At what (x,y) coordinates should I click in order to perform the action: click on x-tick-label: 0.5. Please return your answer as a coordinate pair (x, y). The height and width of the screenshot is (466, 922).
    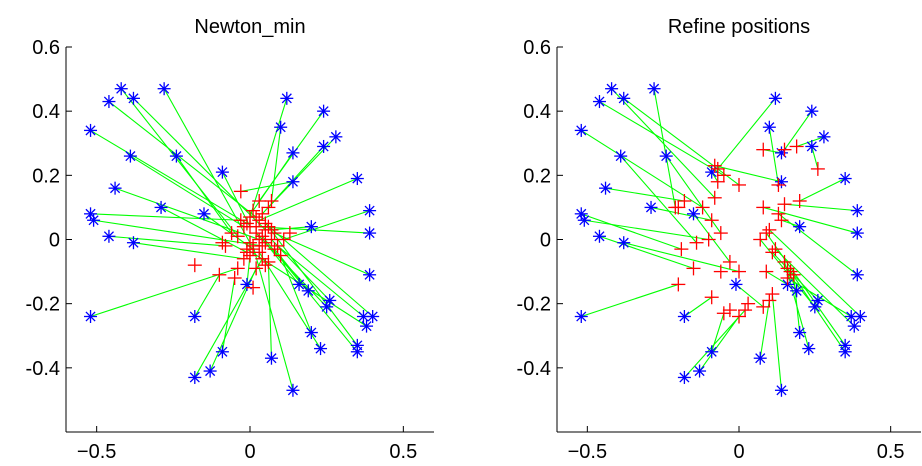
    Looking at the image, I should click on (891, 452).